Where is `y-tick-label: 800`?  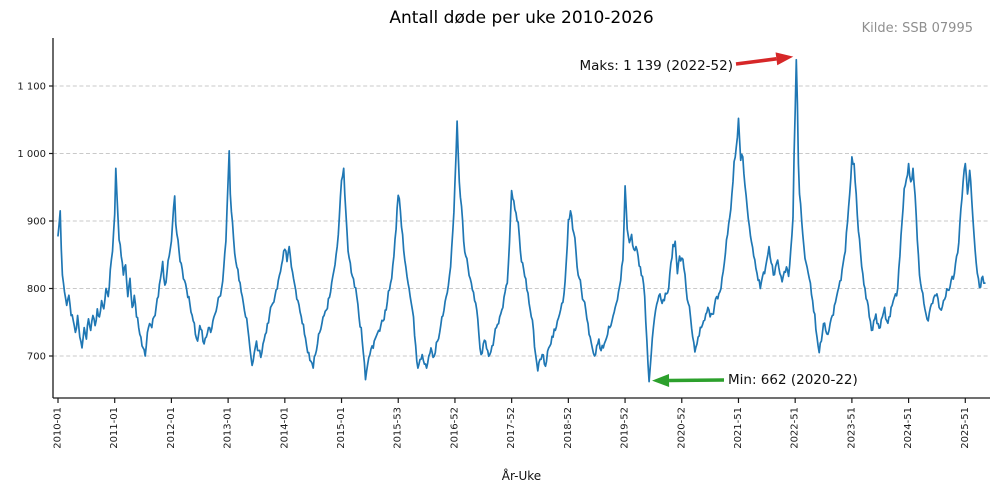
y-tick-label: 800 is located at coordinates (36, 289).